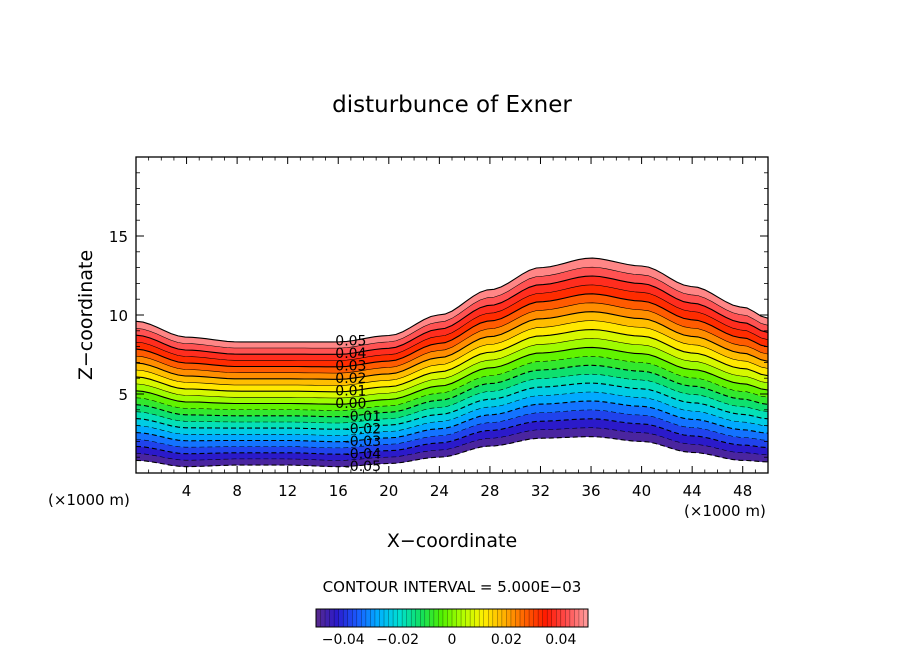  What do you see at coordinates (118, 316) in the screenshot?
I see `y-tick-label: 10` at bounding box center [118, 316].